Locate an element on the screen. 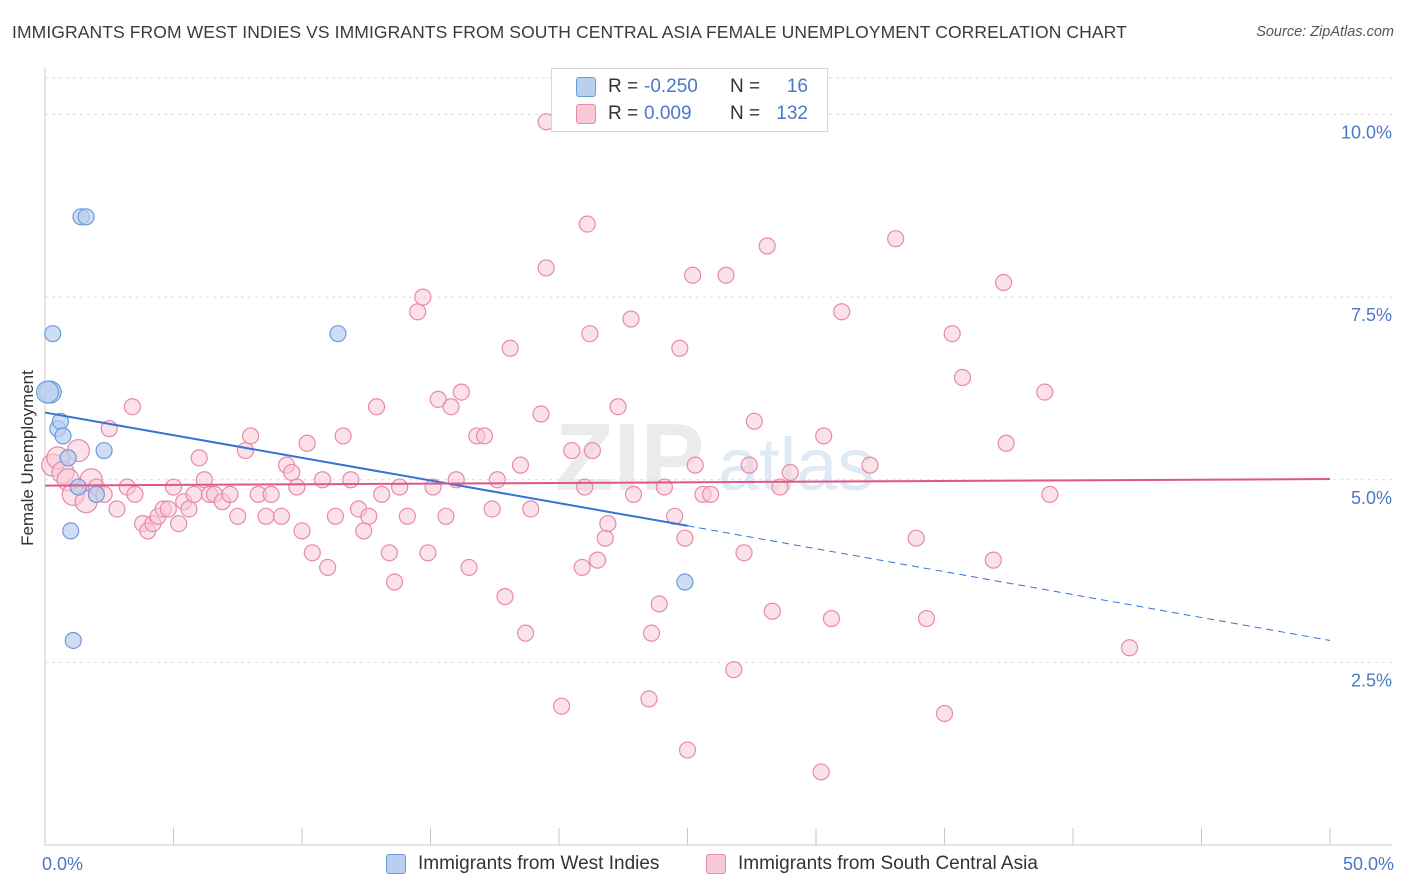 Image resolution: width=1406 pixels, height=892 pixels. y-axis-label: Female Unemployment is located at coordinates (27, 458).